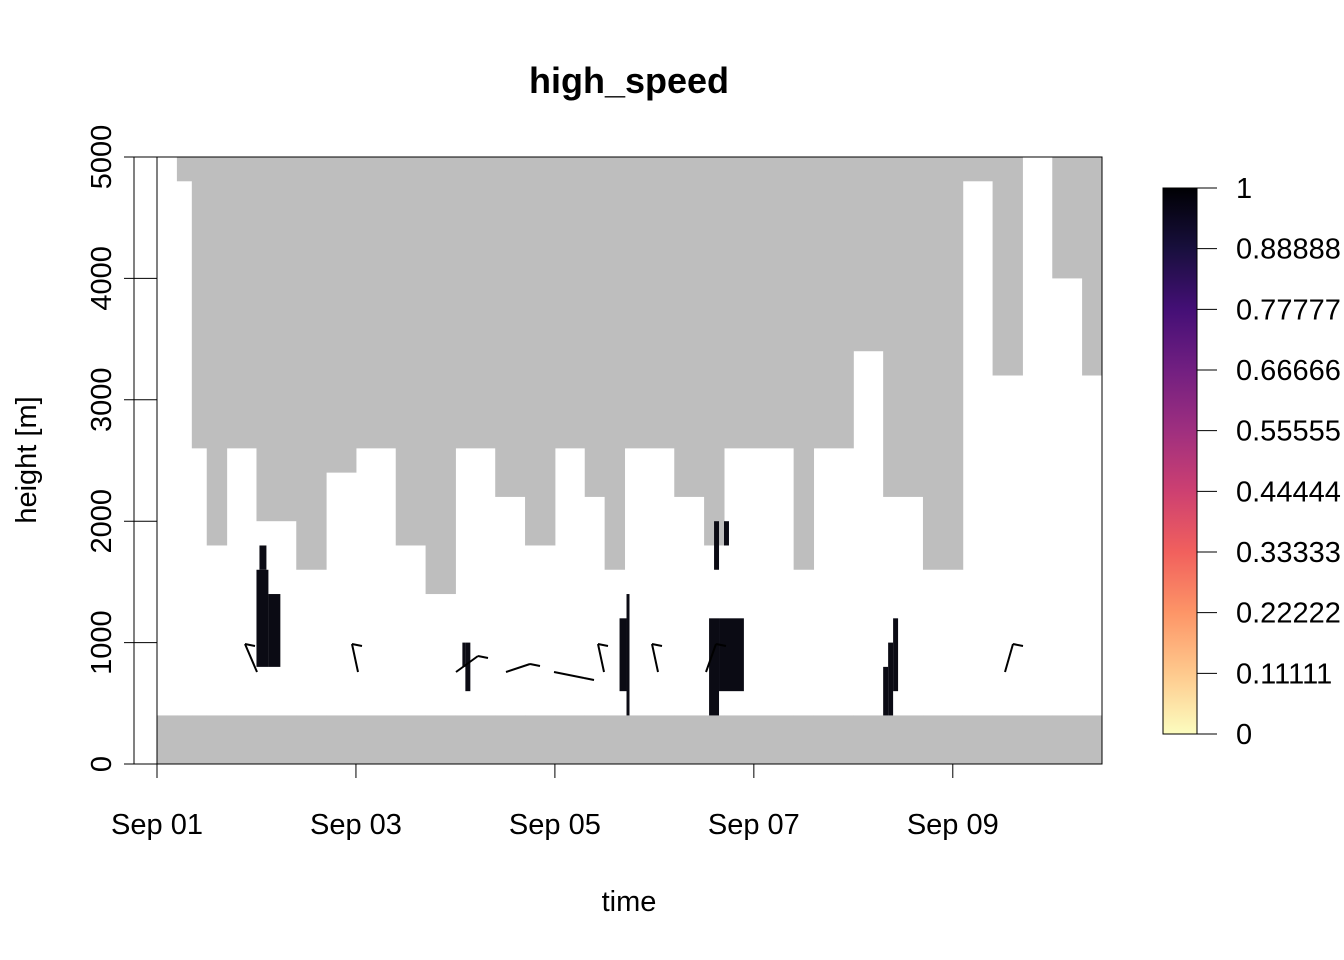 Image resolution: width=1344 pixels, height=960 pixels. Describe the element at coordinates (1244, 189) in the screenshot. I see `colorbar-tick-label: 1` at that location.